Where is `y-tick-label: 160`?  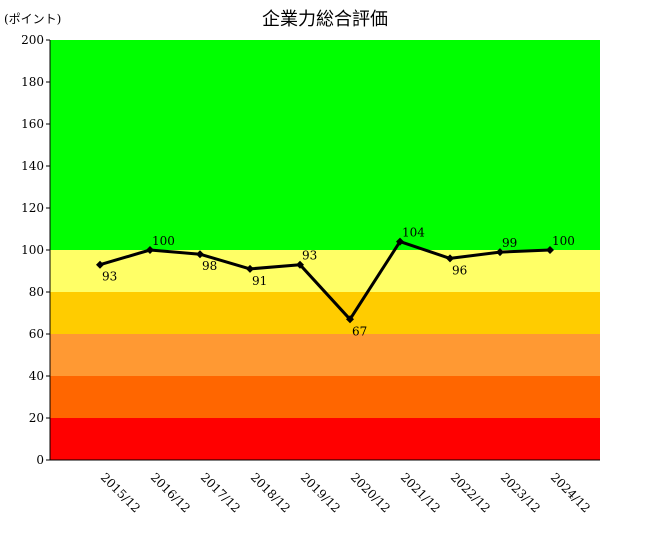
y-tick-label: 160 is located at coordinates (32, 124).